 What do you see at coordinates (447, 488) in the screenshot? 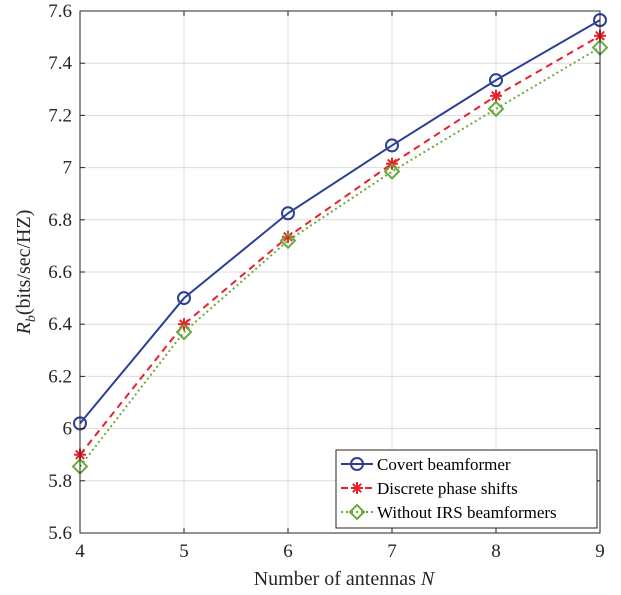
I see `legend-label: Discrete phase shifts` at bounding box center [447, 488].